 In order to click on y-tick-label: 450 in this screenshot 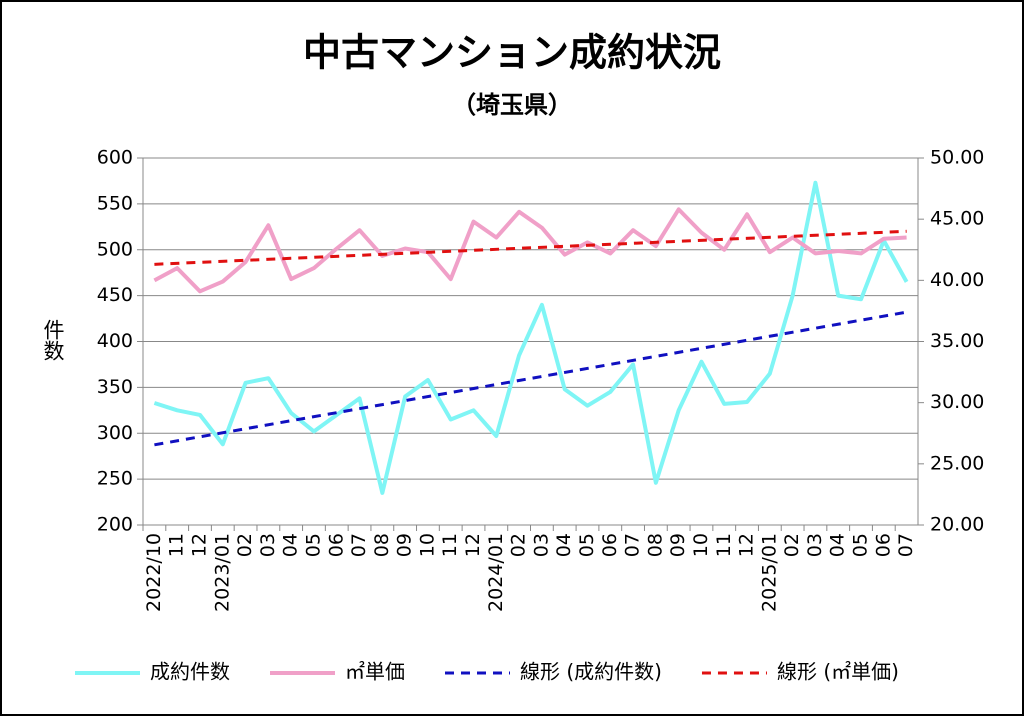, I will do `click(115, 295)`.